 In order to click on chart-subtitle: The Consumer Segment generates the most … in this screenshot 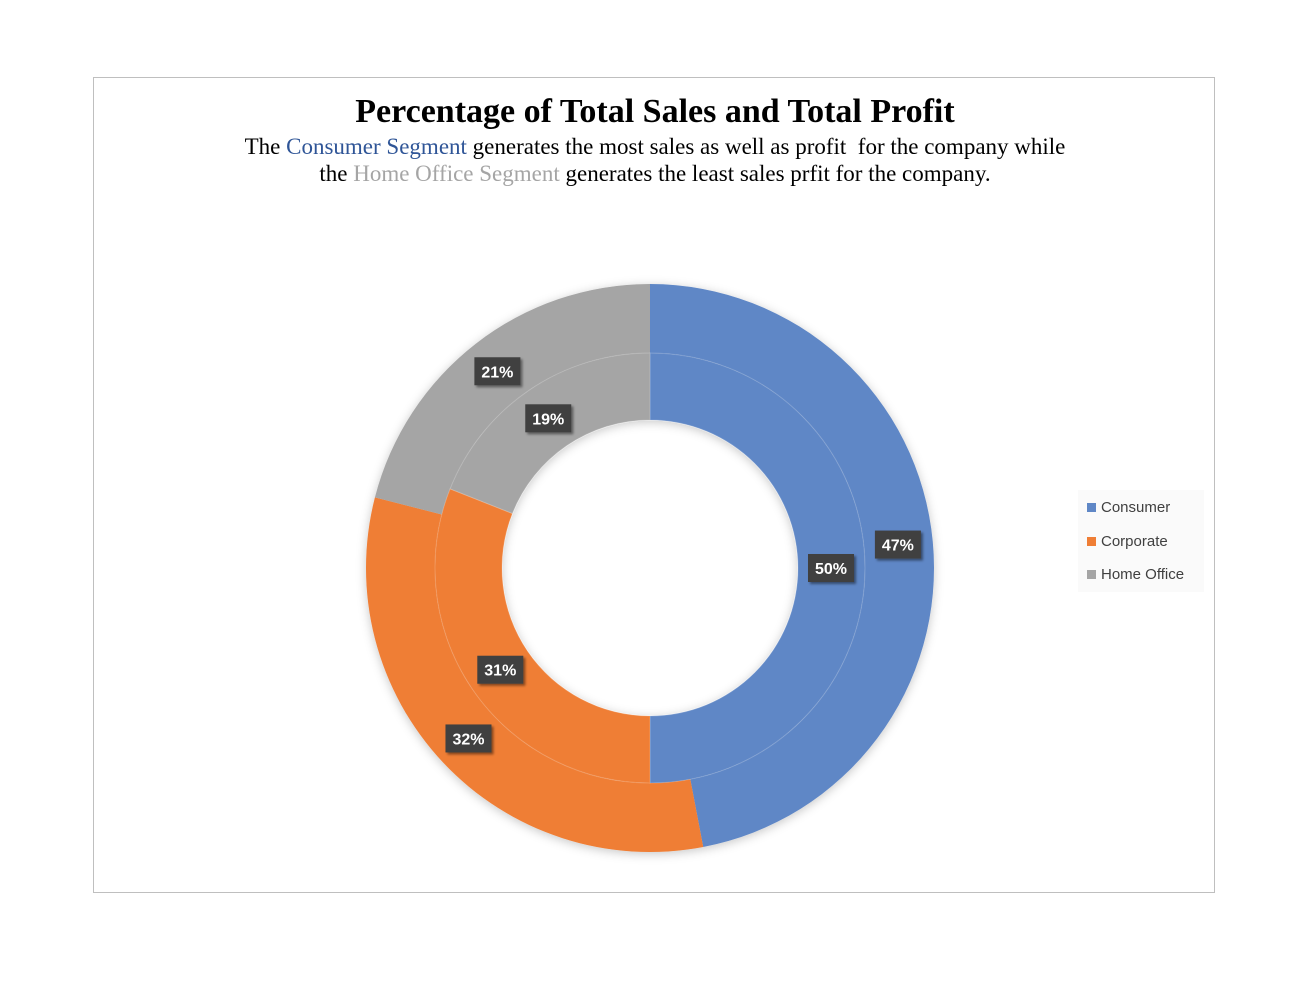, I will do `click(647, 160)`.